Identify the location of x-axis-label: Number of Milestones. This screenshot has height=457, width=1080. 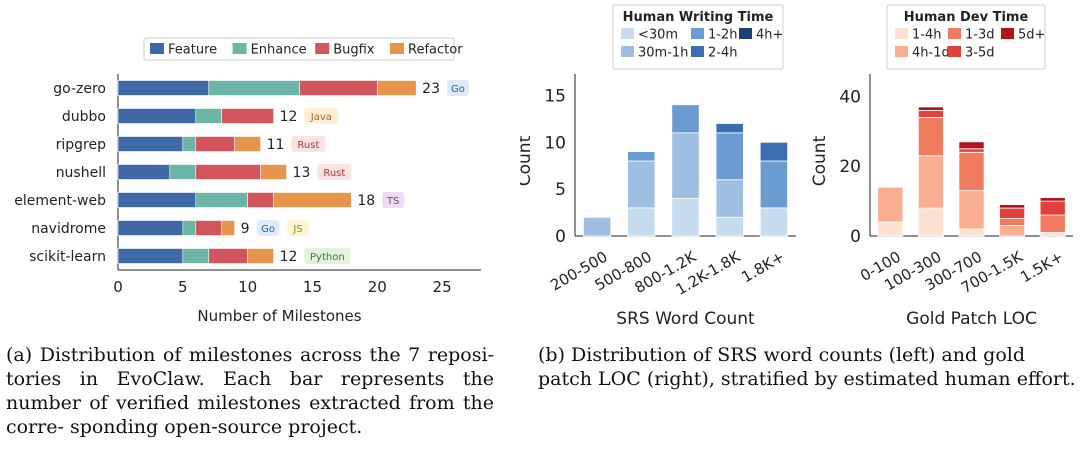
(279, 316).